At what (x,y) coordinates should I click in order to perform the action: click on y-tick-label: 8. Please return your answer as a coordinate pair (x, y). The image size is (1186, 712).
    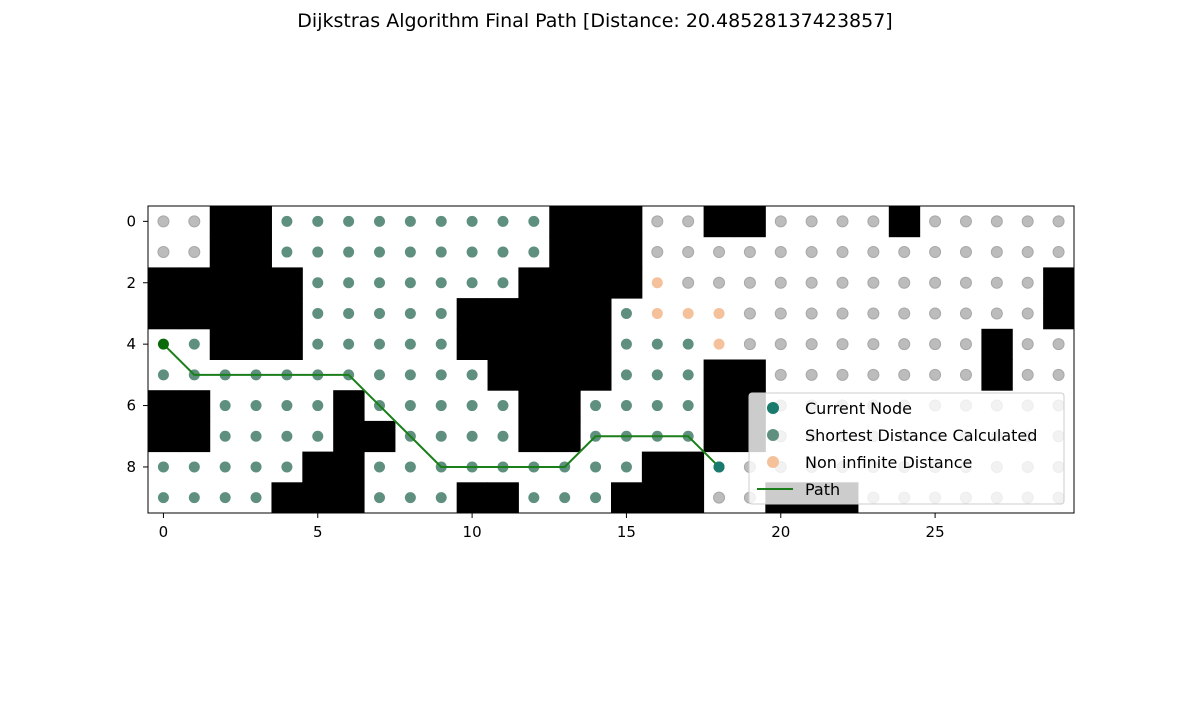
    Looking at the image, I should click on (131, 467).